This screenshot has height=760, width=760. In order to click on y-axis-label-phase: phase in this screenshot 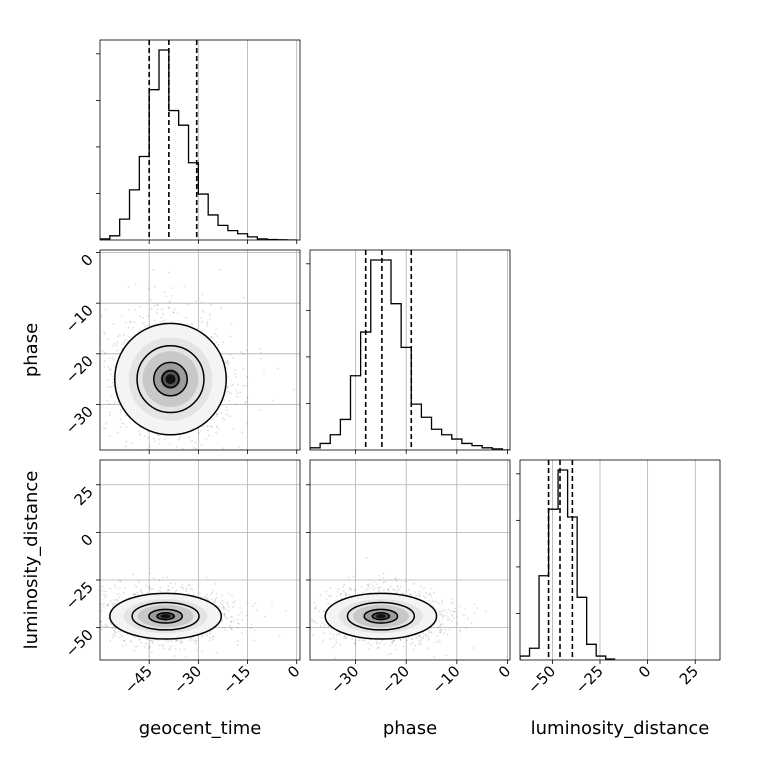, I will do `click(31, 350)`.